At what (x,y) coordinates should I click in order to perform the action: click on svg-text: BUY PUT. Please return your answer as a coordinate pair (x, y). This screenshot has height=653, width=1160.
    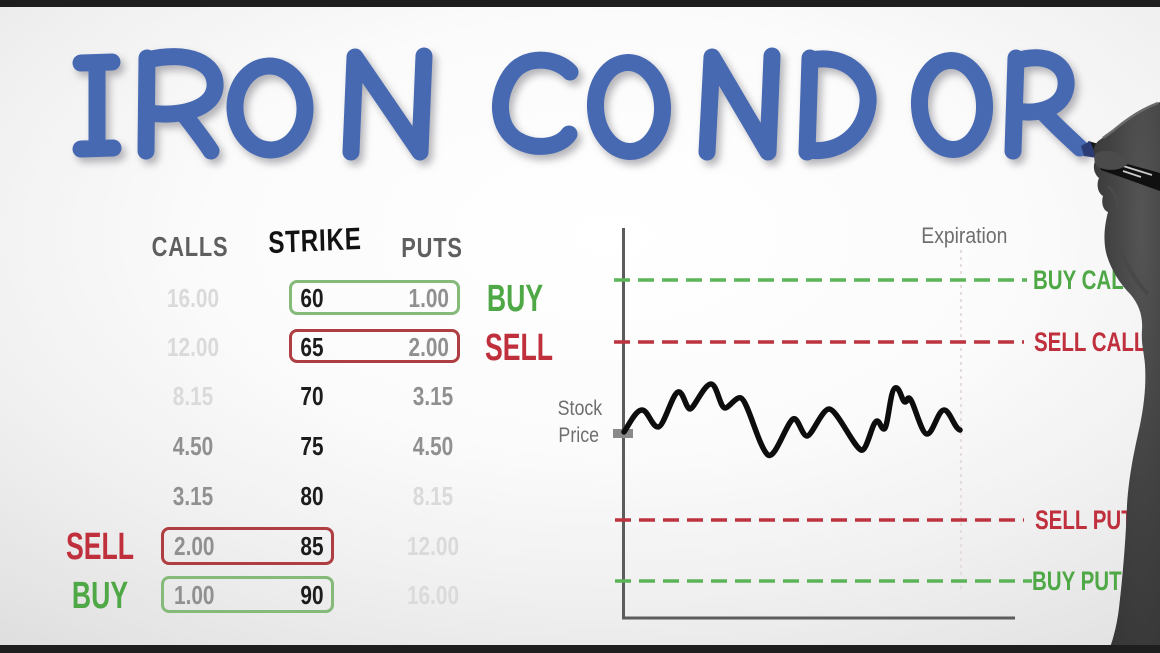
    Looking at the image, I should click on (1077, 581).